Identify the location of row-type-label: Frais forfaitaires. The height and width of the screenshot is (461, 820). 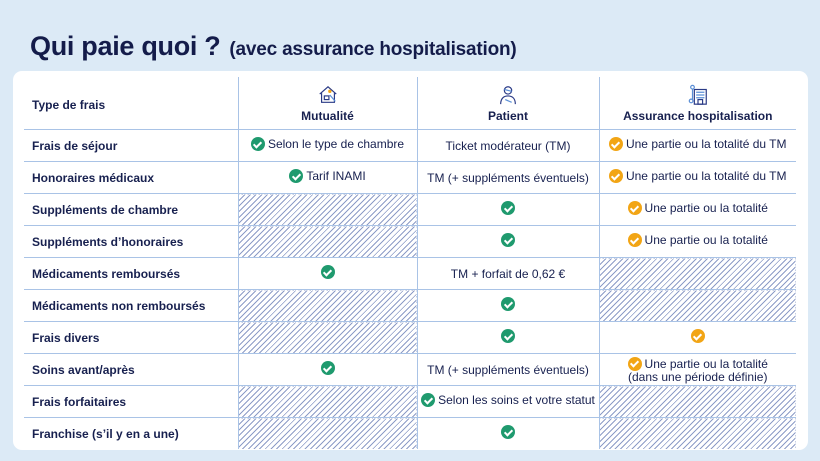
(131, 401).